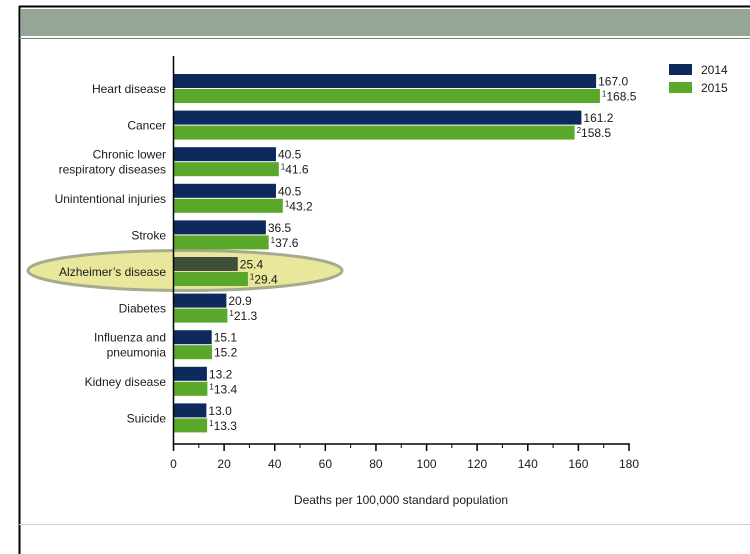 The height and width of the screenshot is (554, 750). I want to click on category-label-line: Suicide, so click(147, 418).